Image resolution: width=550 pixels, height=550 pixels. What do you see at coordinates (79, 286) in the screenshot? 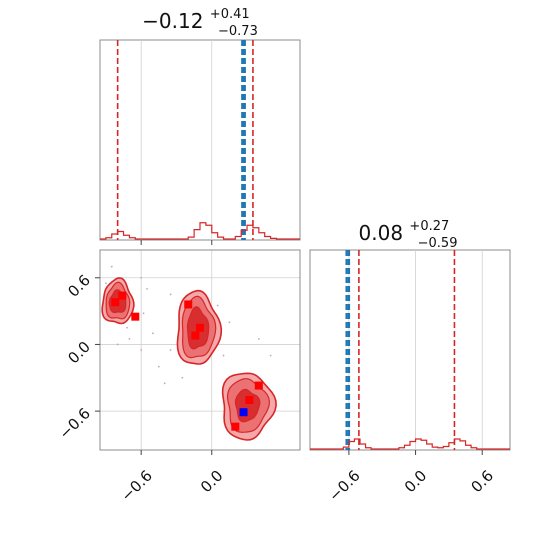
I see `y-tick-label: 0.6` at bounding box center [79, 286].